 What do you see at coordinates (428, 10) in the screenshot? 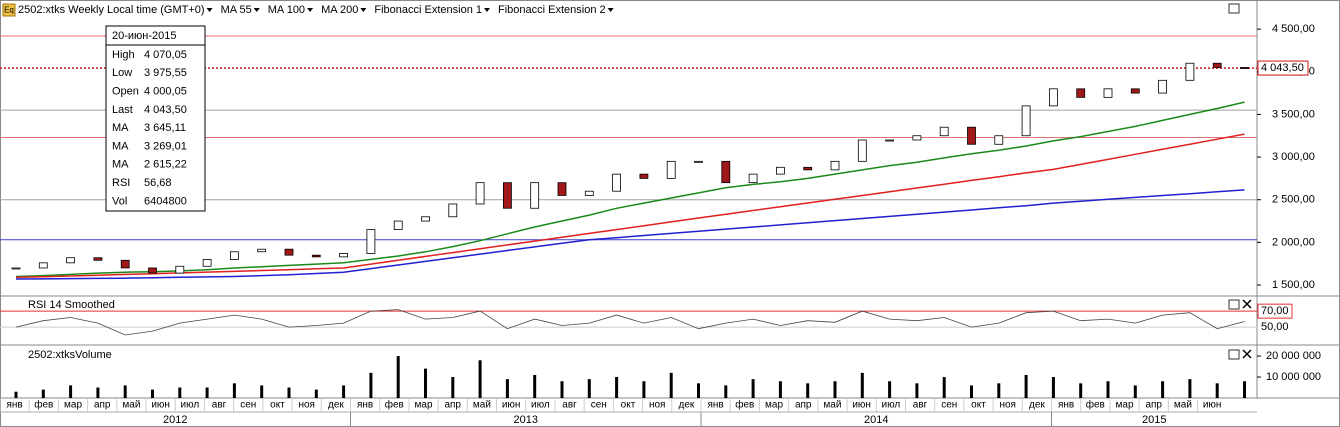
I see `indicator-label: Fibonacci Extension 1` at bounding box center [428, 10].